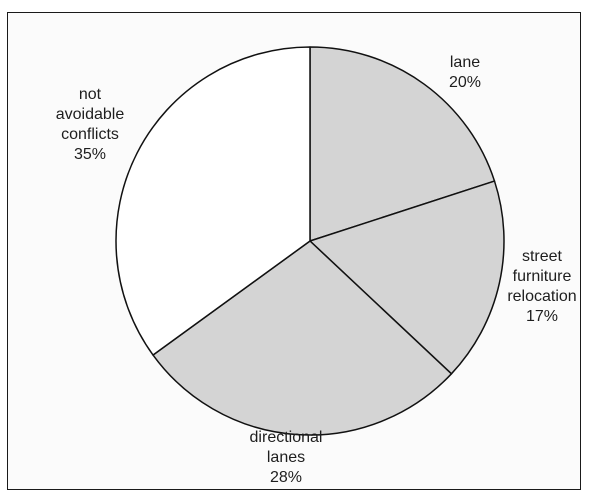  I want to click on slice-label-street-furniture-relocation: street furniture relocation 17%, so click(542, 287).